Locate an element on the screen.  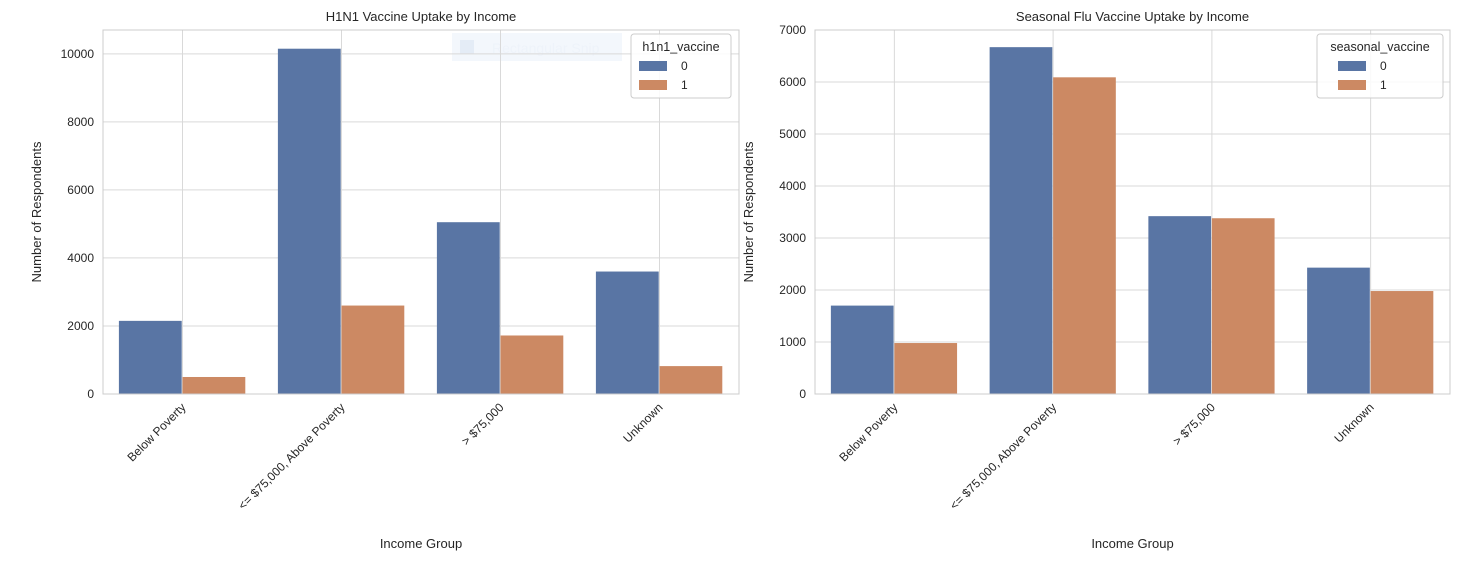
snip-overlay: Rectangular Snip is located at coordinates (537, 47).